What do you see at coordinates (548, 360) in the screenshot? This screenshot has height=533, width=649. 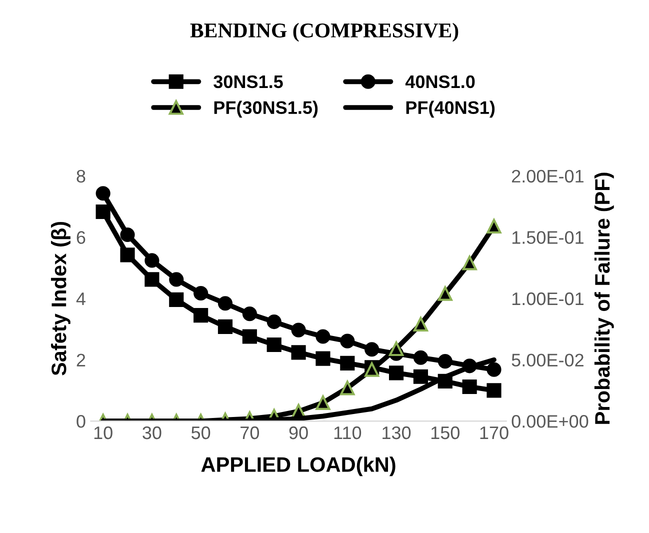 I see `y2-tick-label: 5.00E-02` at bounding box center [548, 360].